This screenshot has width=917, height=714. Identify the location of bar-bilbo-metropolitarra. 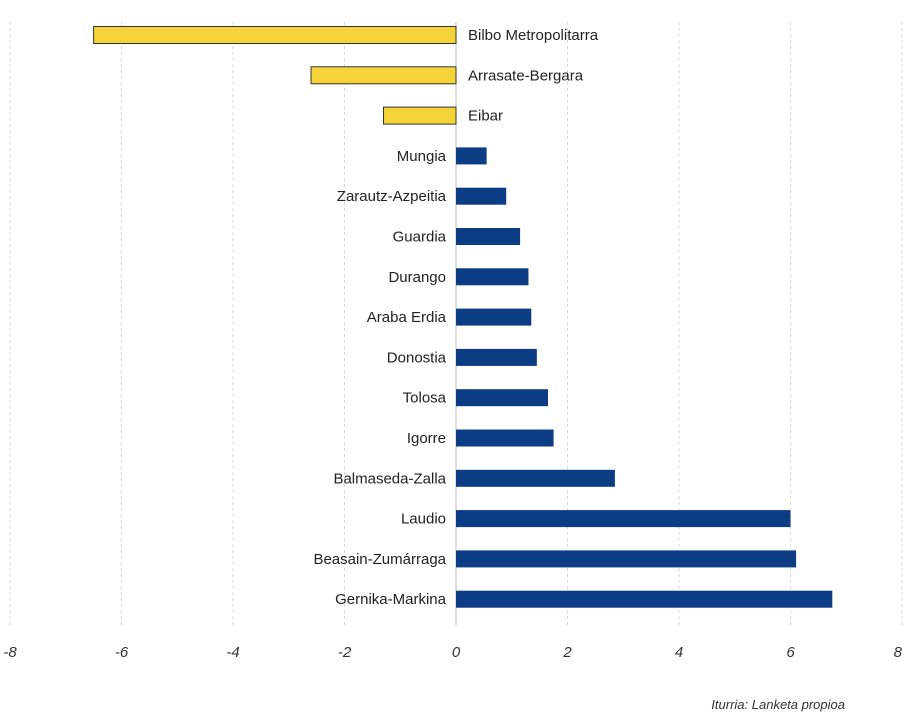
(275, 35).